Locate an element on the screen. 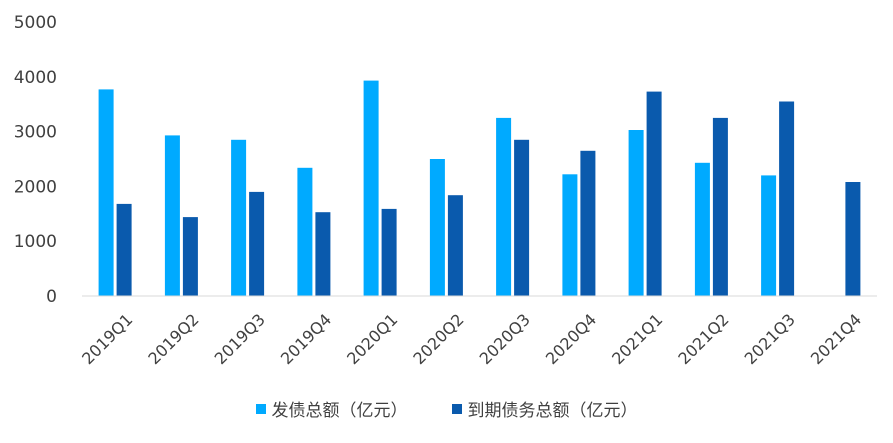 This screenshot has width=893, height=443. issuance-bar-2021Q1 is located at coordinates (636, 213).